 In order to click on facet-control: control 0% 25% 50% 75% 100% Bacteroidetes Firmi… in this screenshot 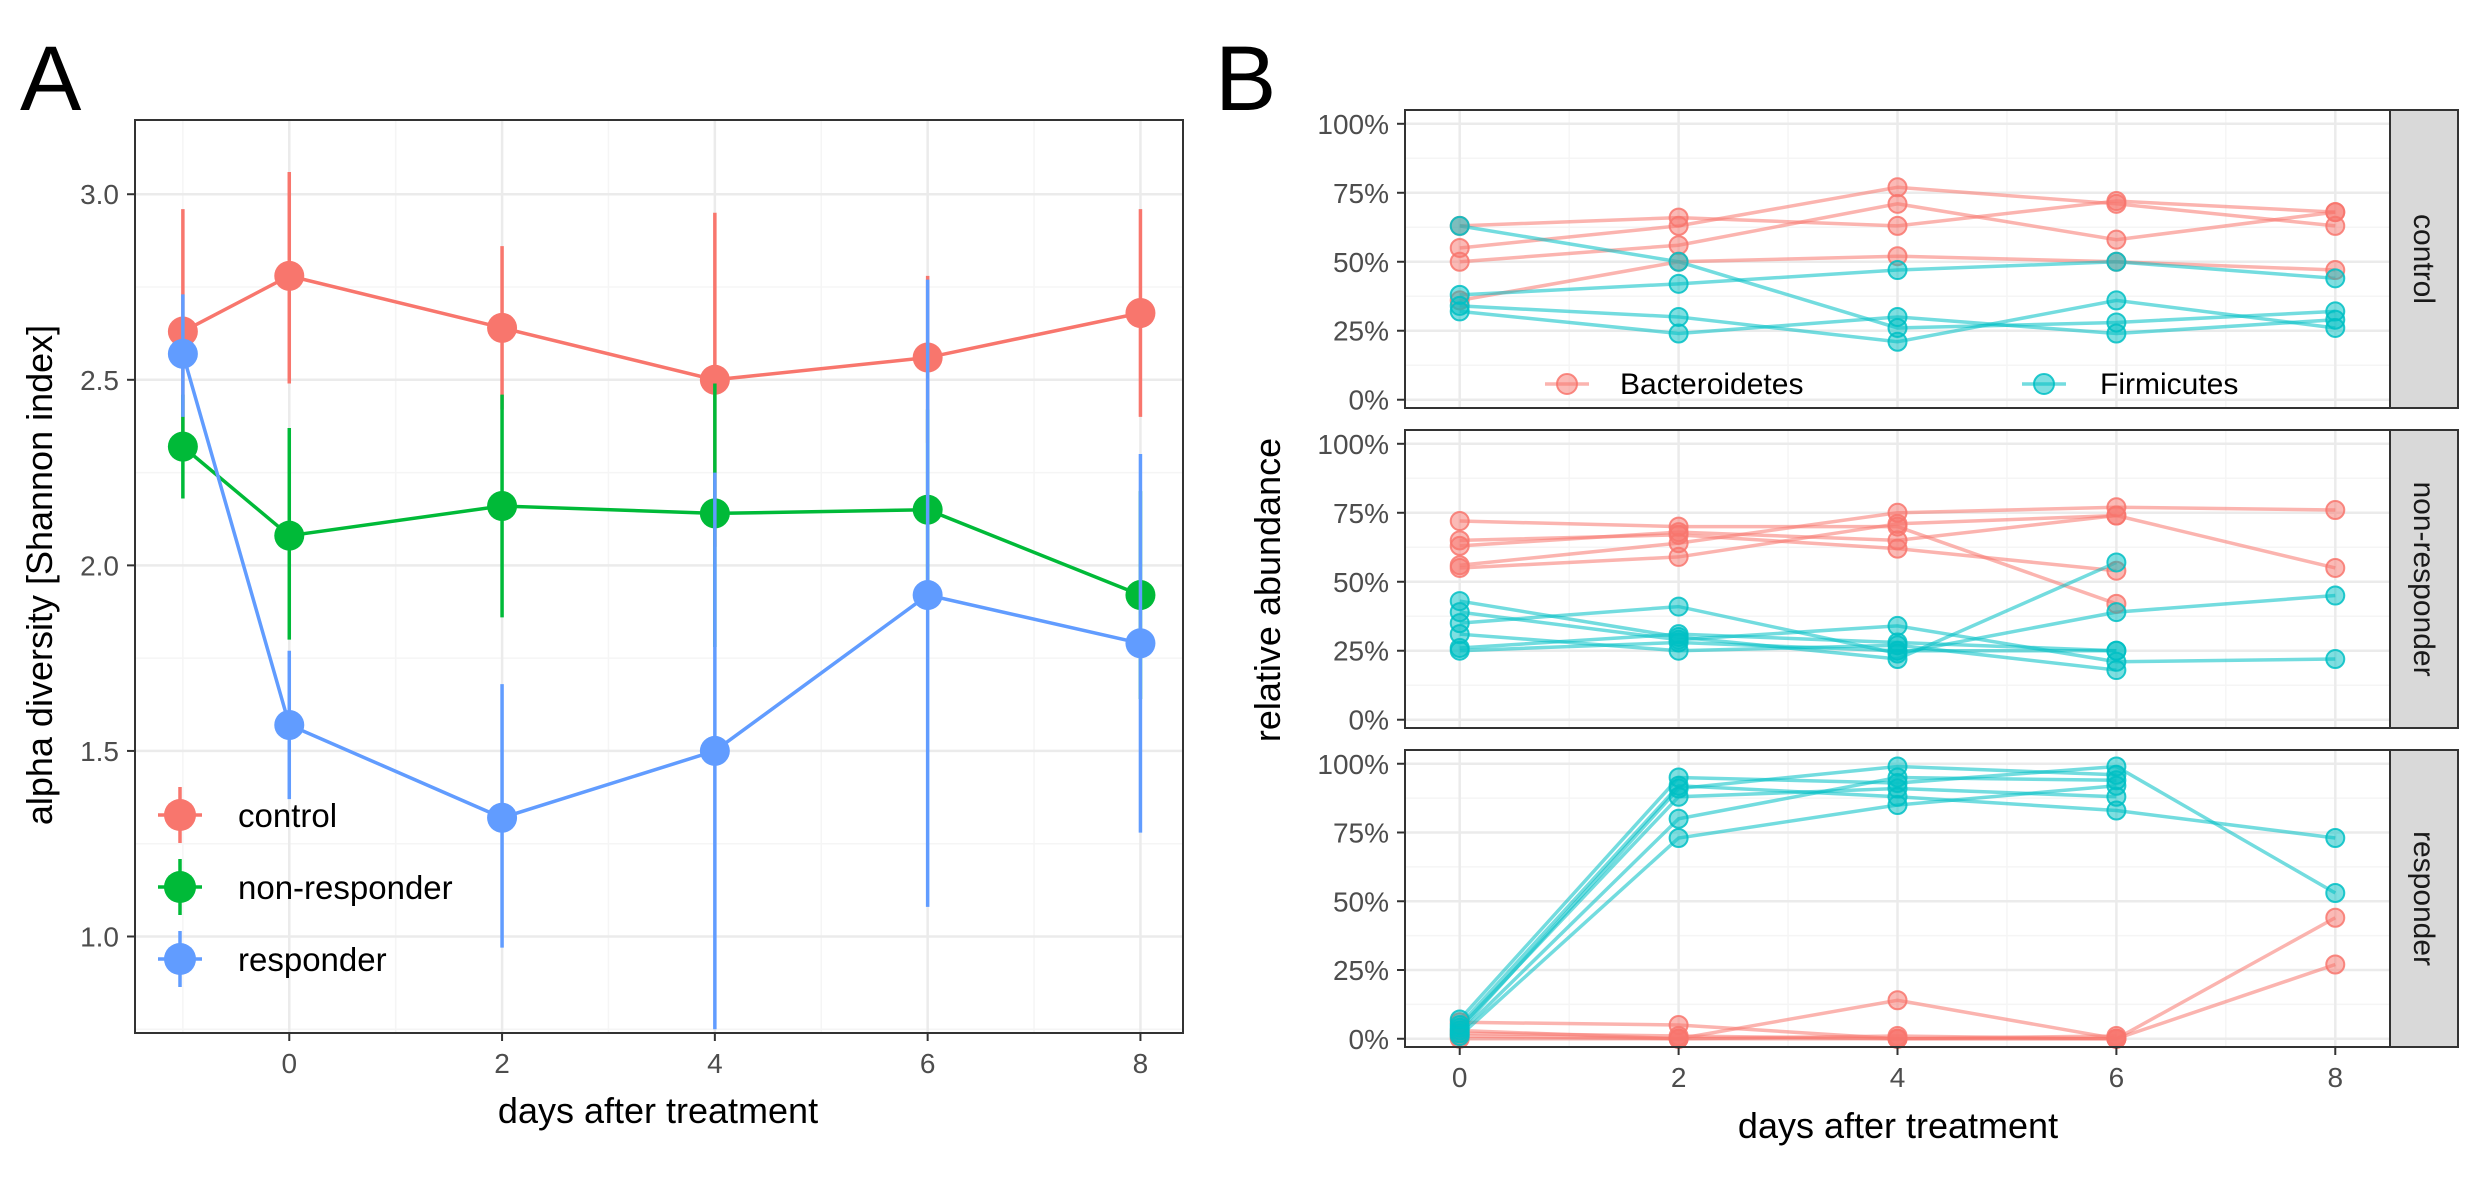, I will do `click(1888, 262)`.